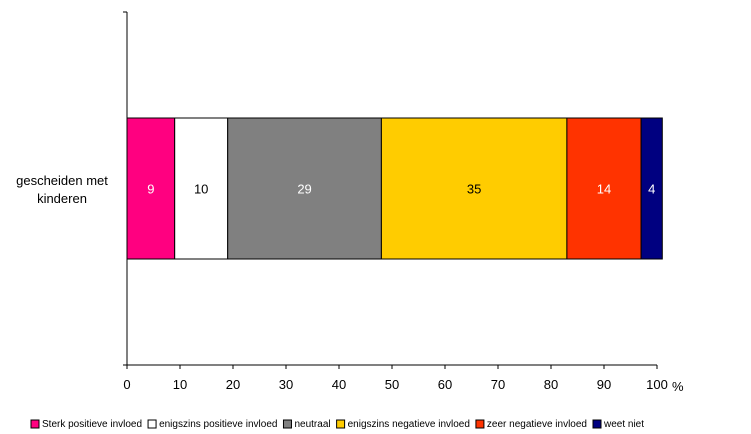 The height and width of the screenshot is (434, 751). Describe the element at coordinates (392, 384) in the screenshot. I see `x-tick-label-50: 50` at that location.